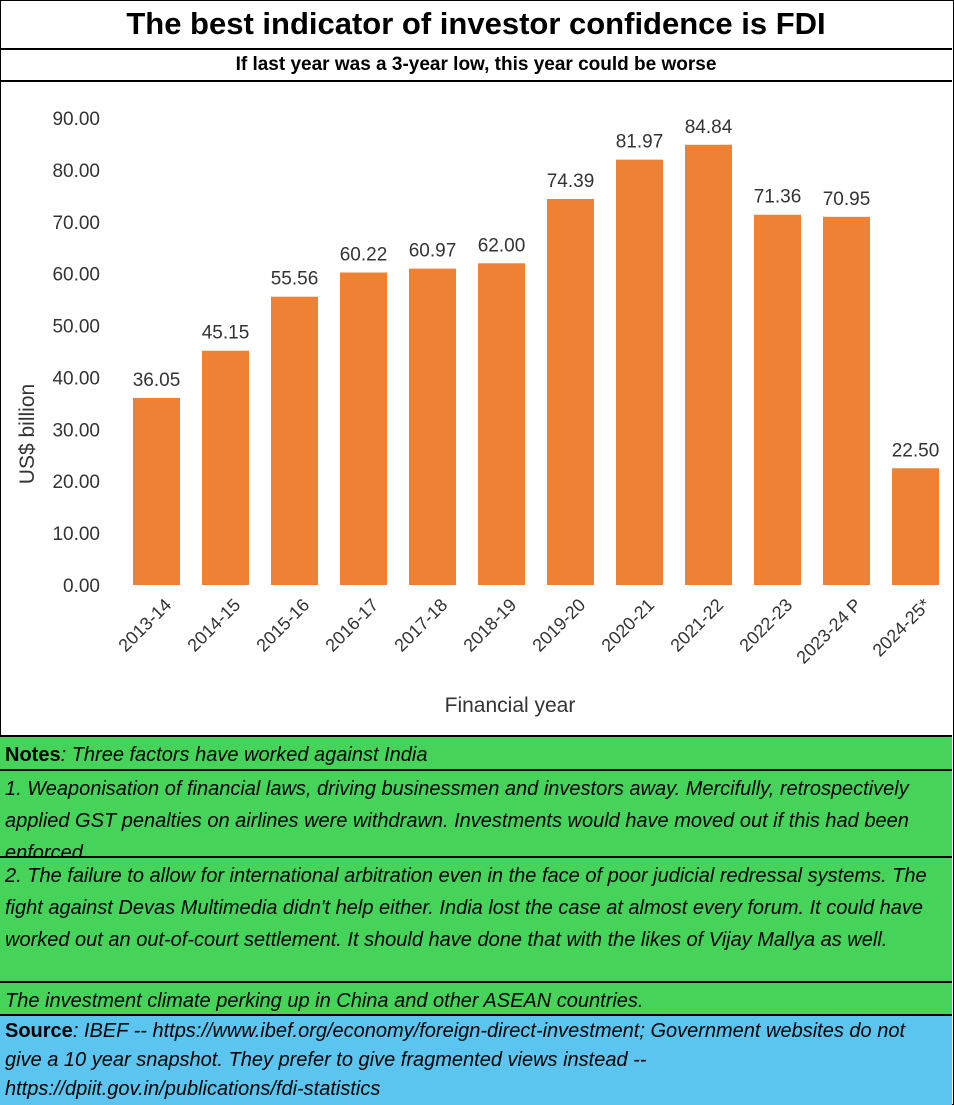  Describe the element at coordinates (76, 223) in the screenshot. I see `y-tick-label: 70.00` at that location.